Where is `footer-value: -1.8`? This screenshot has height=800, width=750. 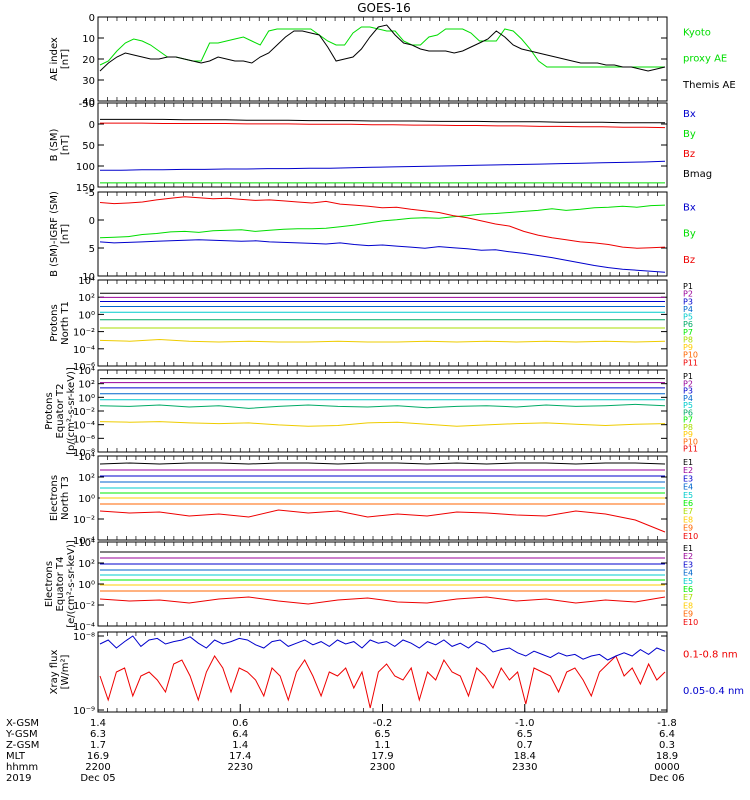
footer-value: -1.8 is located at coordinates (667, 723).